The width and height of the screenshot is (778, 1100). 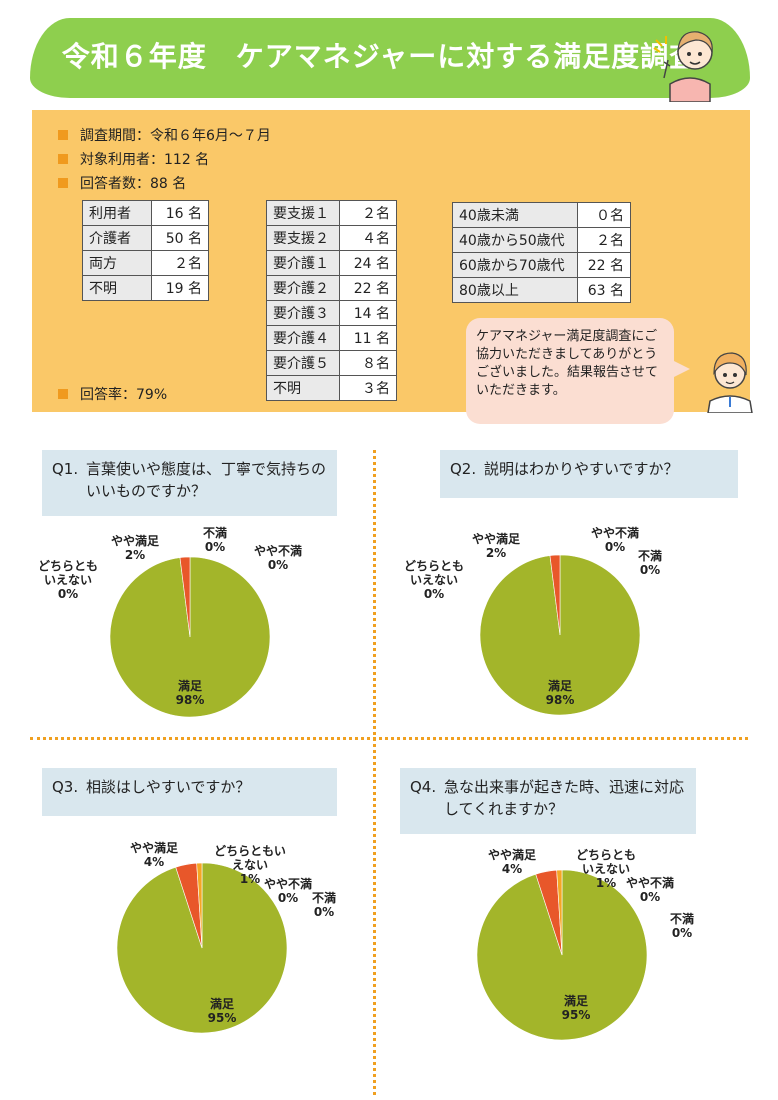 I want to click on pie-chart-q1: 満足 98% やや満足 2% どちらともいえない 0% やや不満 0% 不満 0%, so click(x=171, y=621).